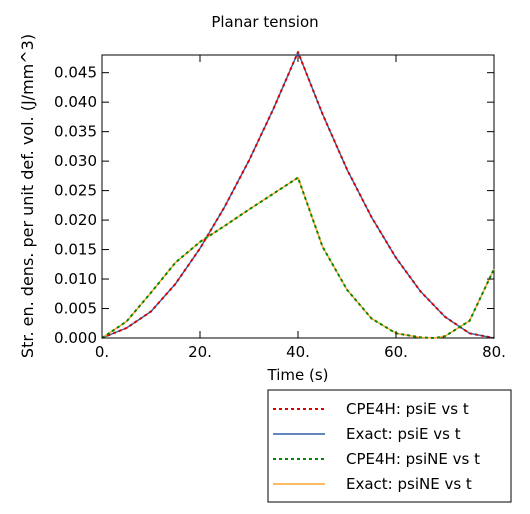 The image size is (530, 514). What do you see at coordinates (298, 375) in the screenshot?
I see `x-axis-label: Time (s)` at bounding box center [298, 375].